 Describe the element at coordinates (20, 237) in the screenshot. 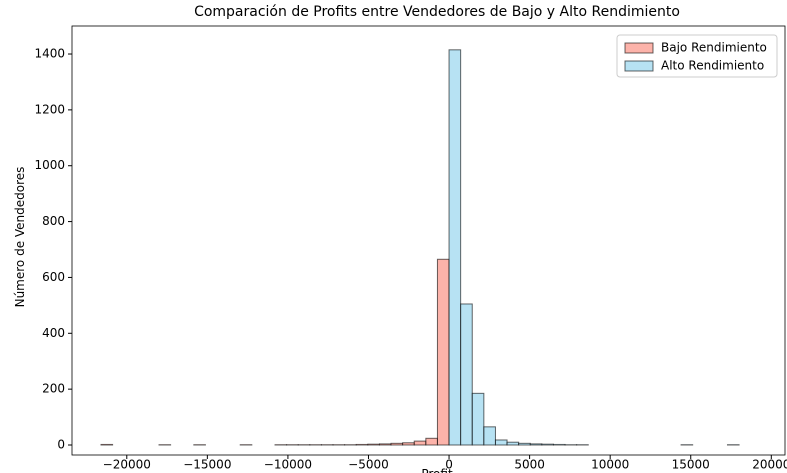

I see `y-axis-label: Número de Vendedores` at that location.